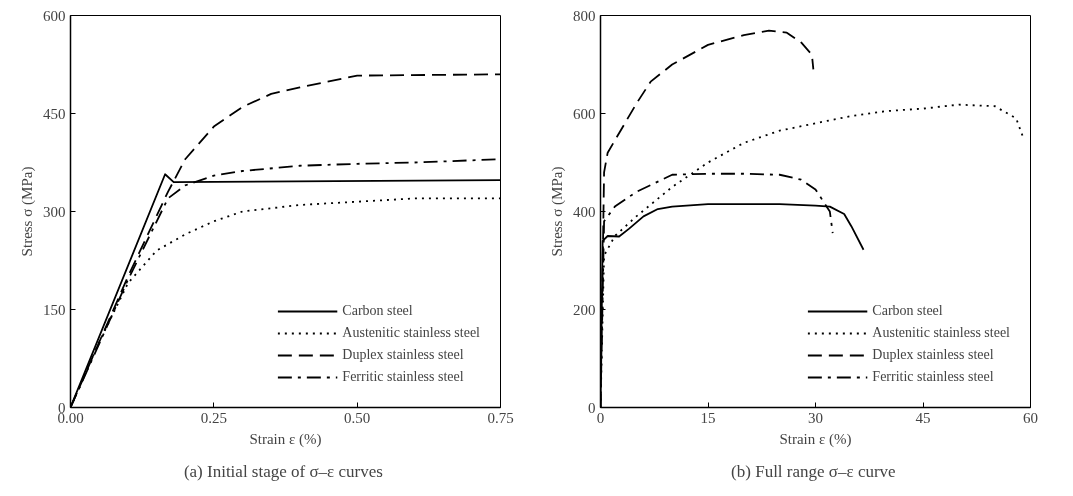 This screenshot has width=1073, height=496. What do you see at coordinates (1030, 417) in the screenshot?
I see `x-tick-label: 60` at bounding box center [1030, 417].